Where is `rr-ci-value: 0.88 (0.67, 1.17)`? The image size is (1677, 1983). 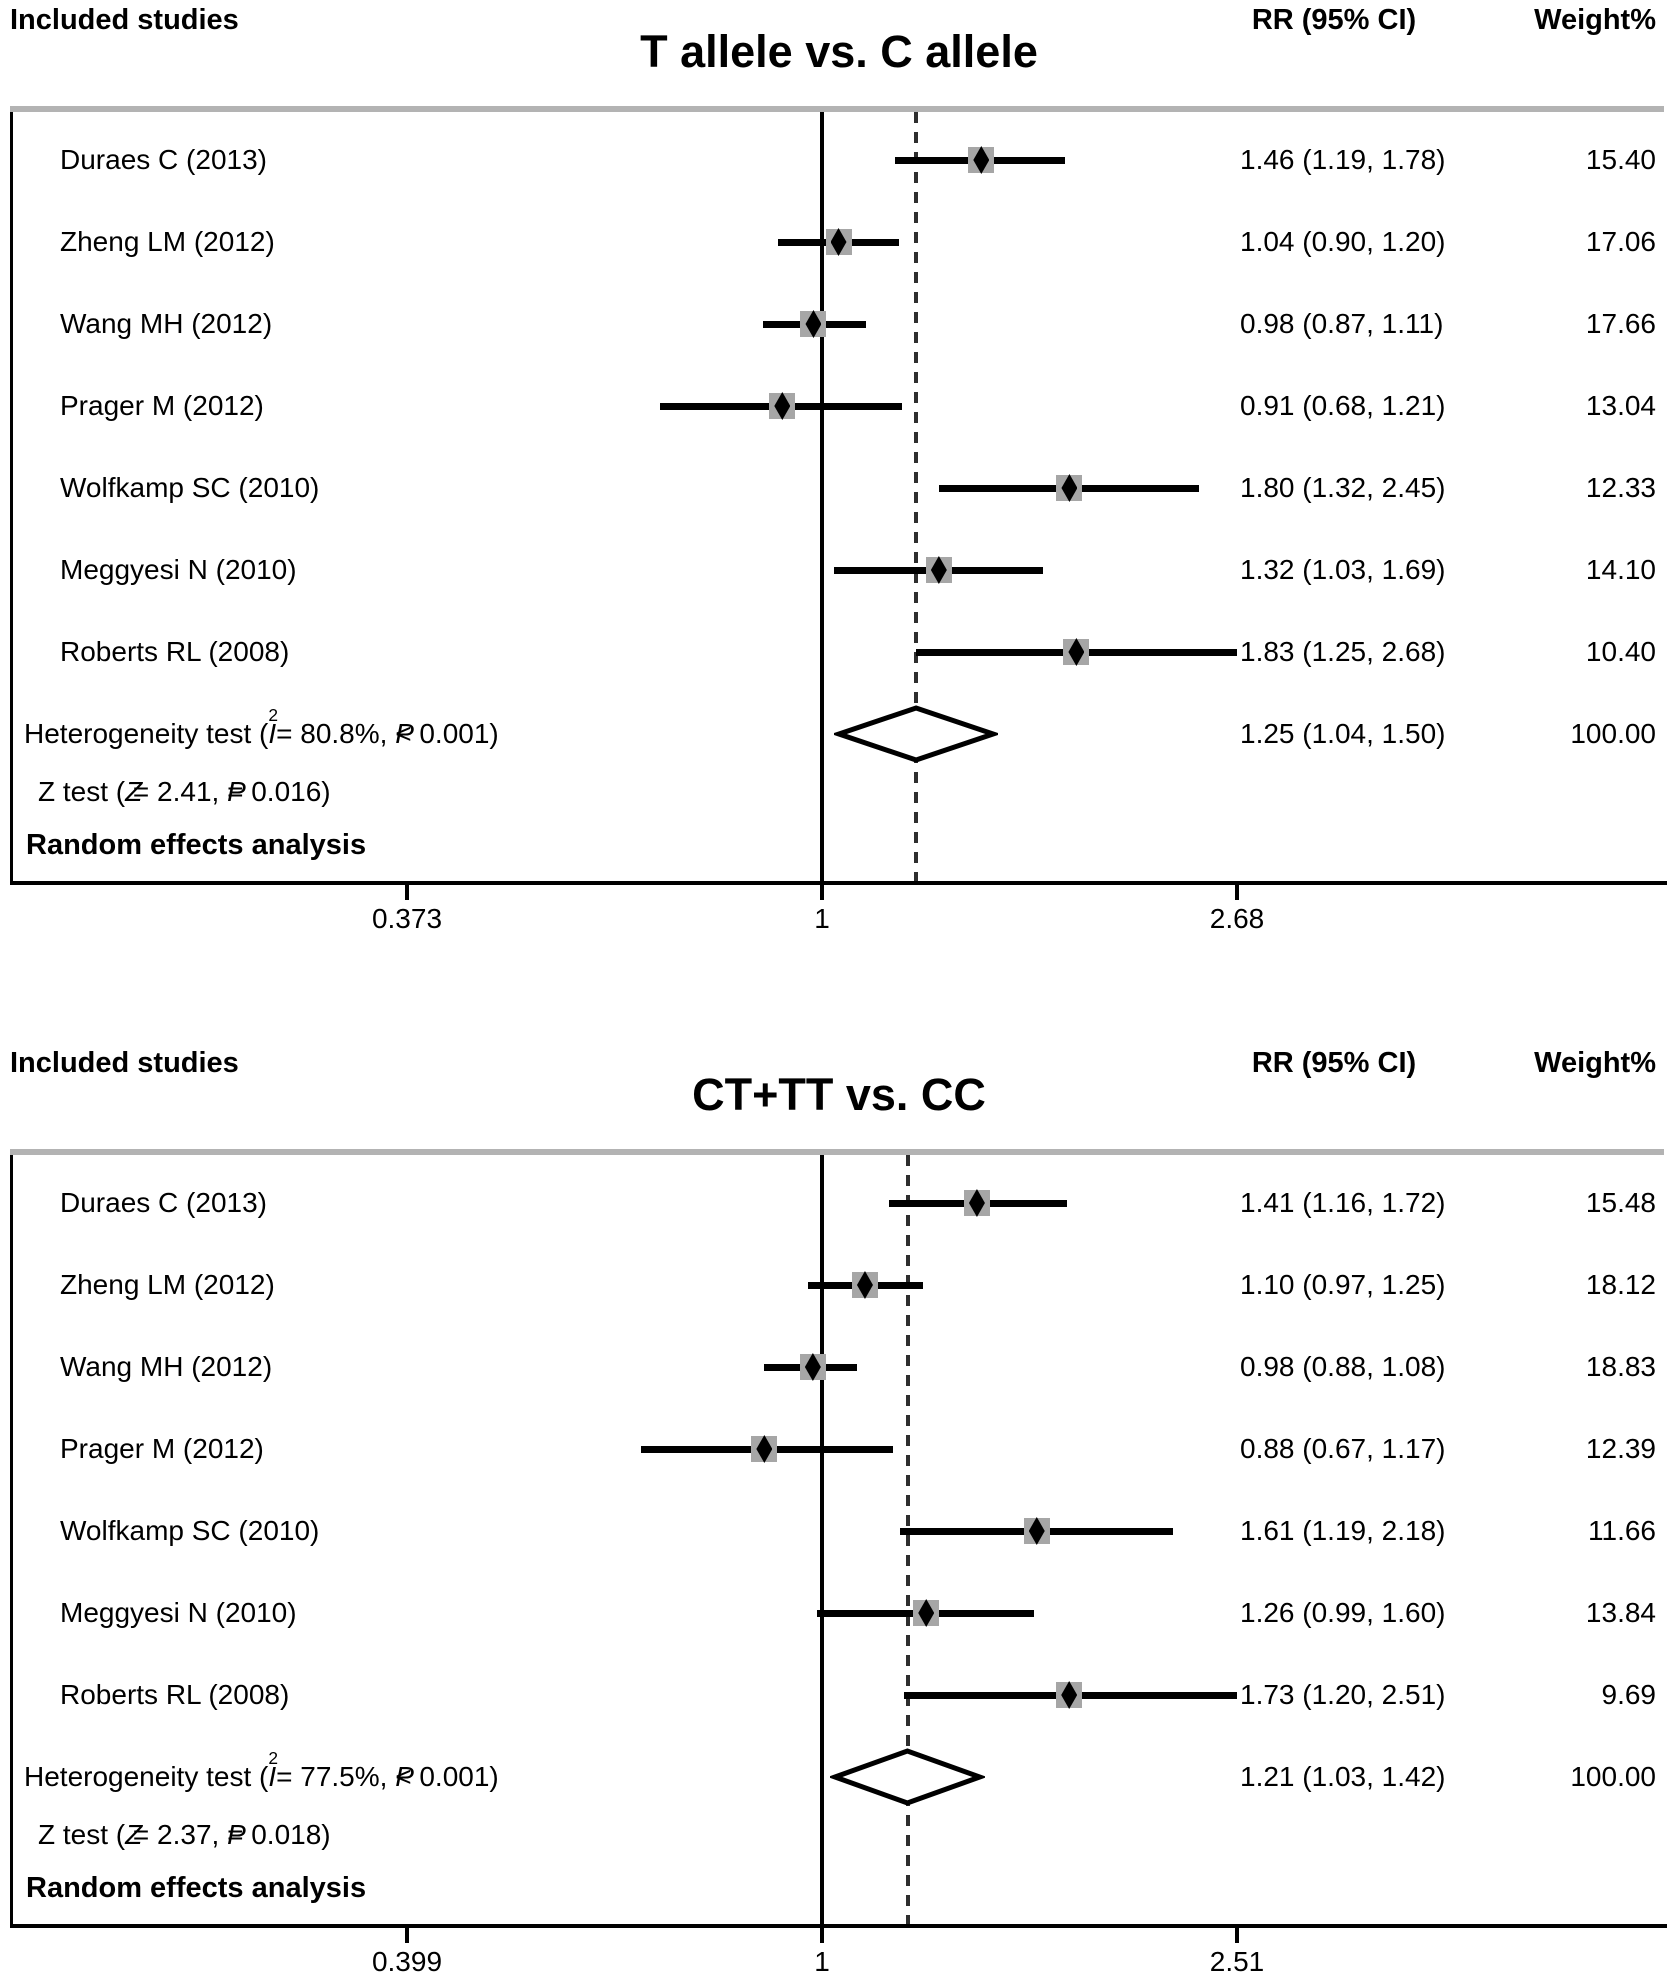
rr-ci-value: 0.88 (0.67, 1.17) is located at coordinates (1343, 1448).